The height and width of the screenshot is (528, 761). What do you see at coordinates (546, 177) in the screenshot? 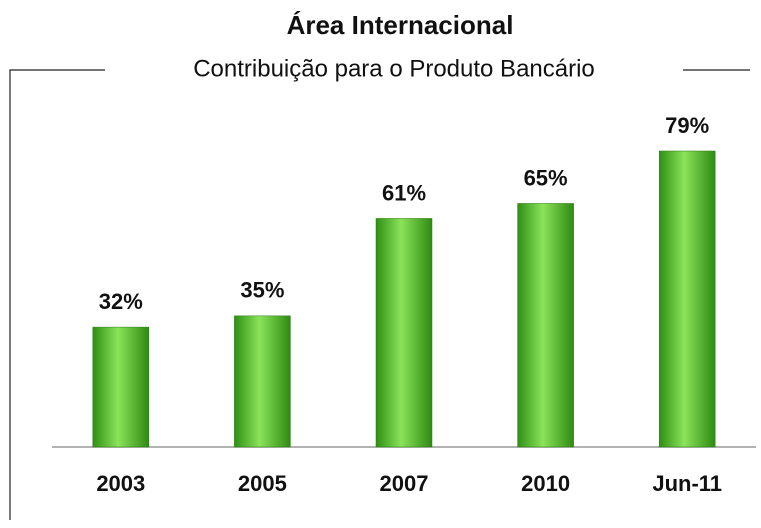
I see `data-label: 65%` at bounding box center [546, 177].